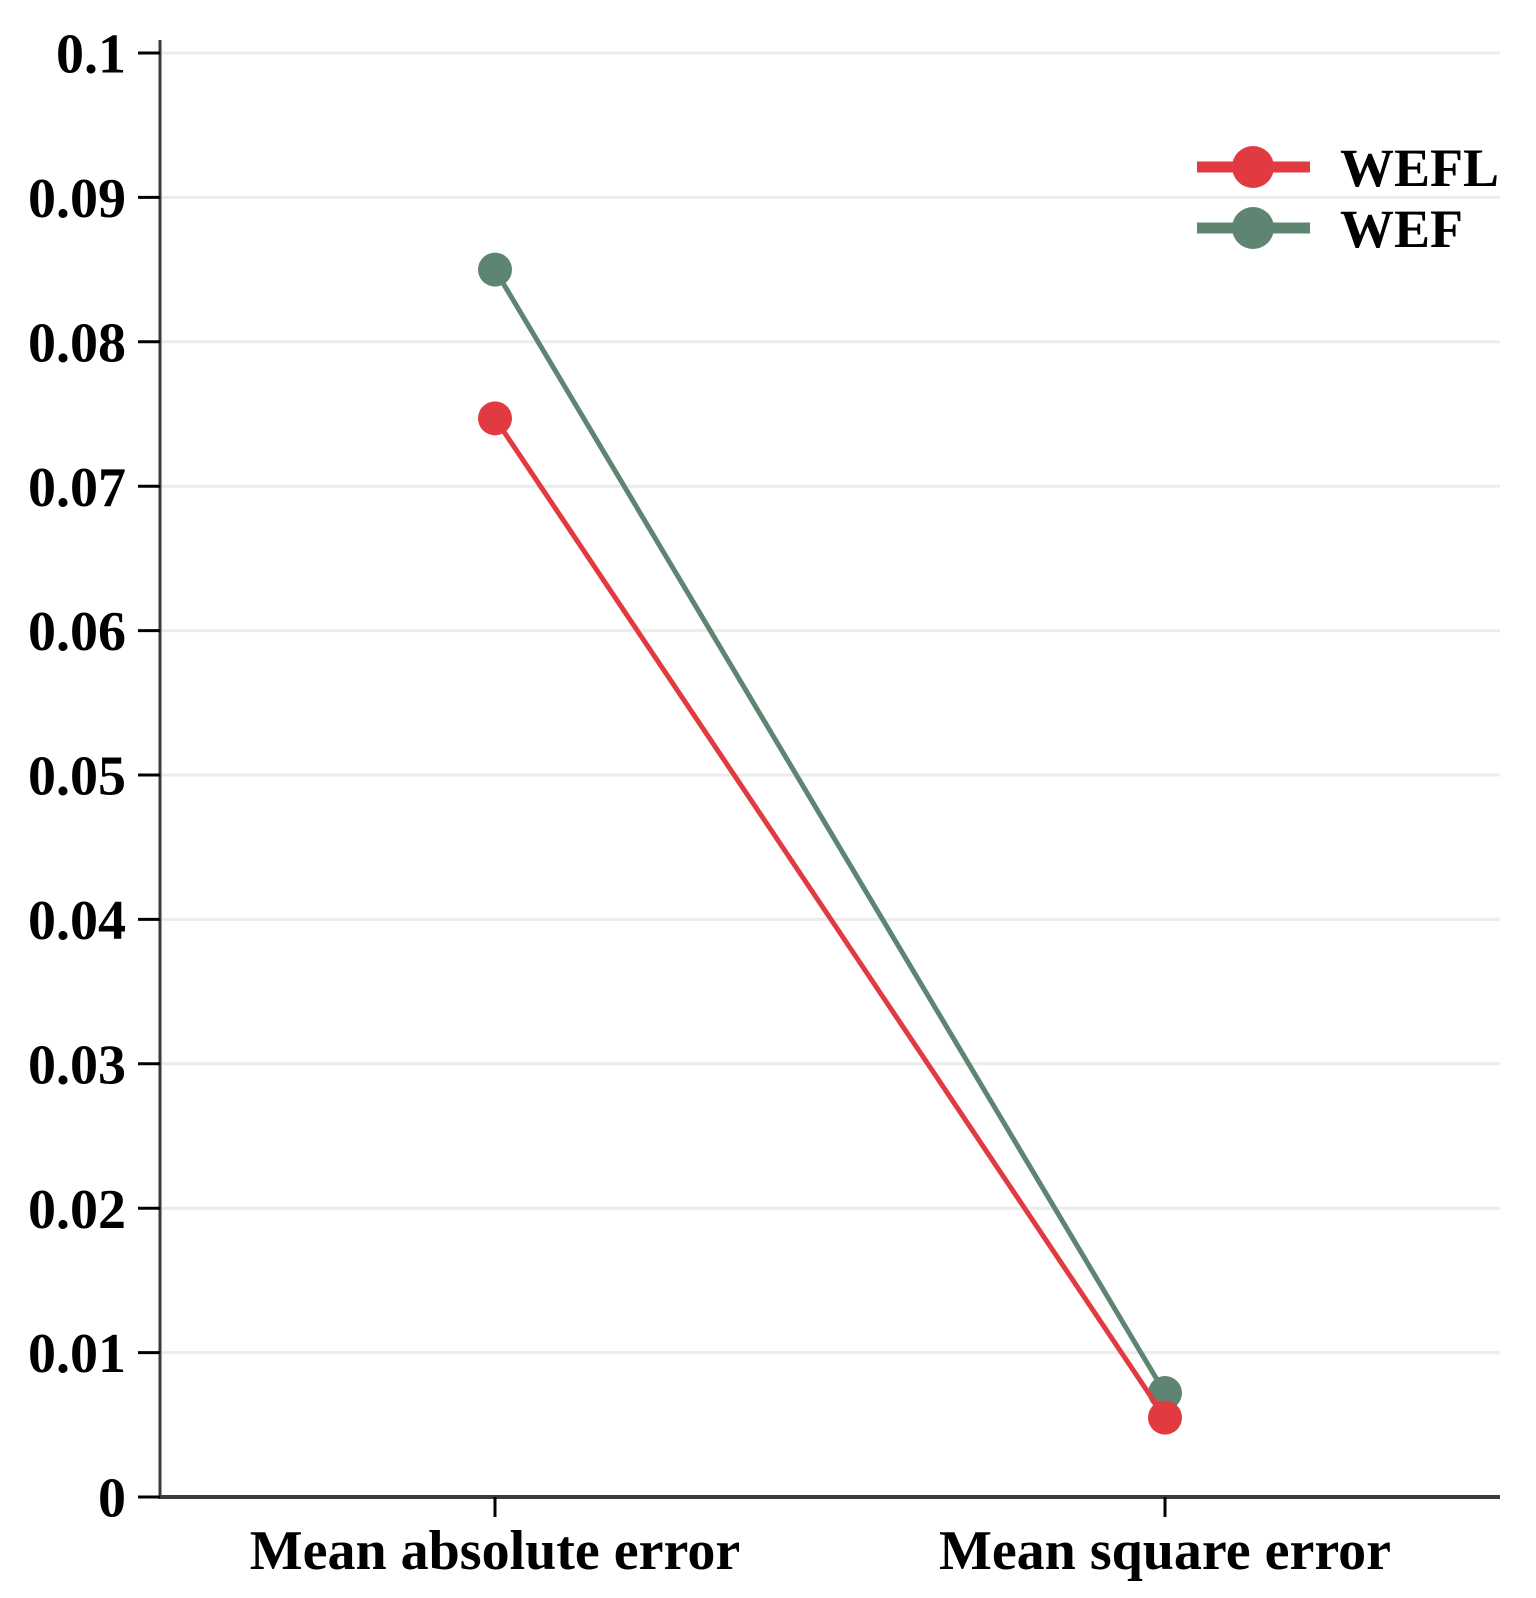 The height and width of the screenshot is (1598, 1536). What do you see at coordinates (77, 488) in the screenshot?
I see `y-tick-label: 0.07` at bounding box center [77, 488].